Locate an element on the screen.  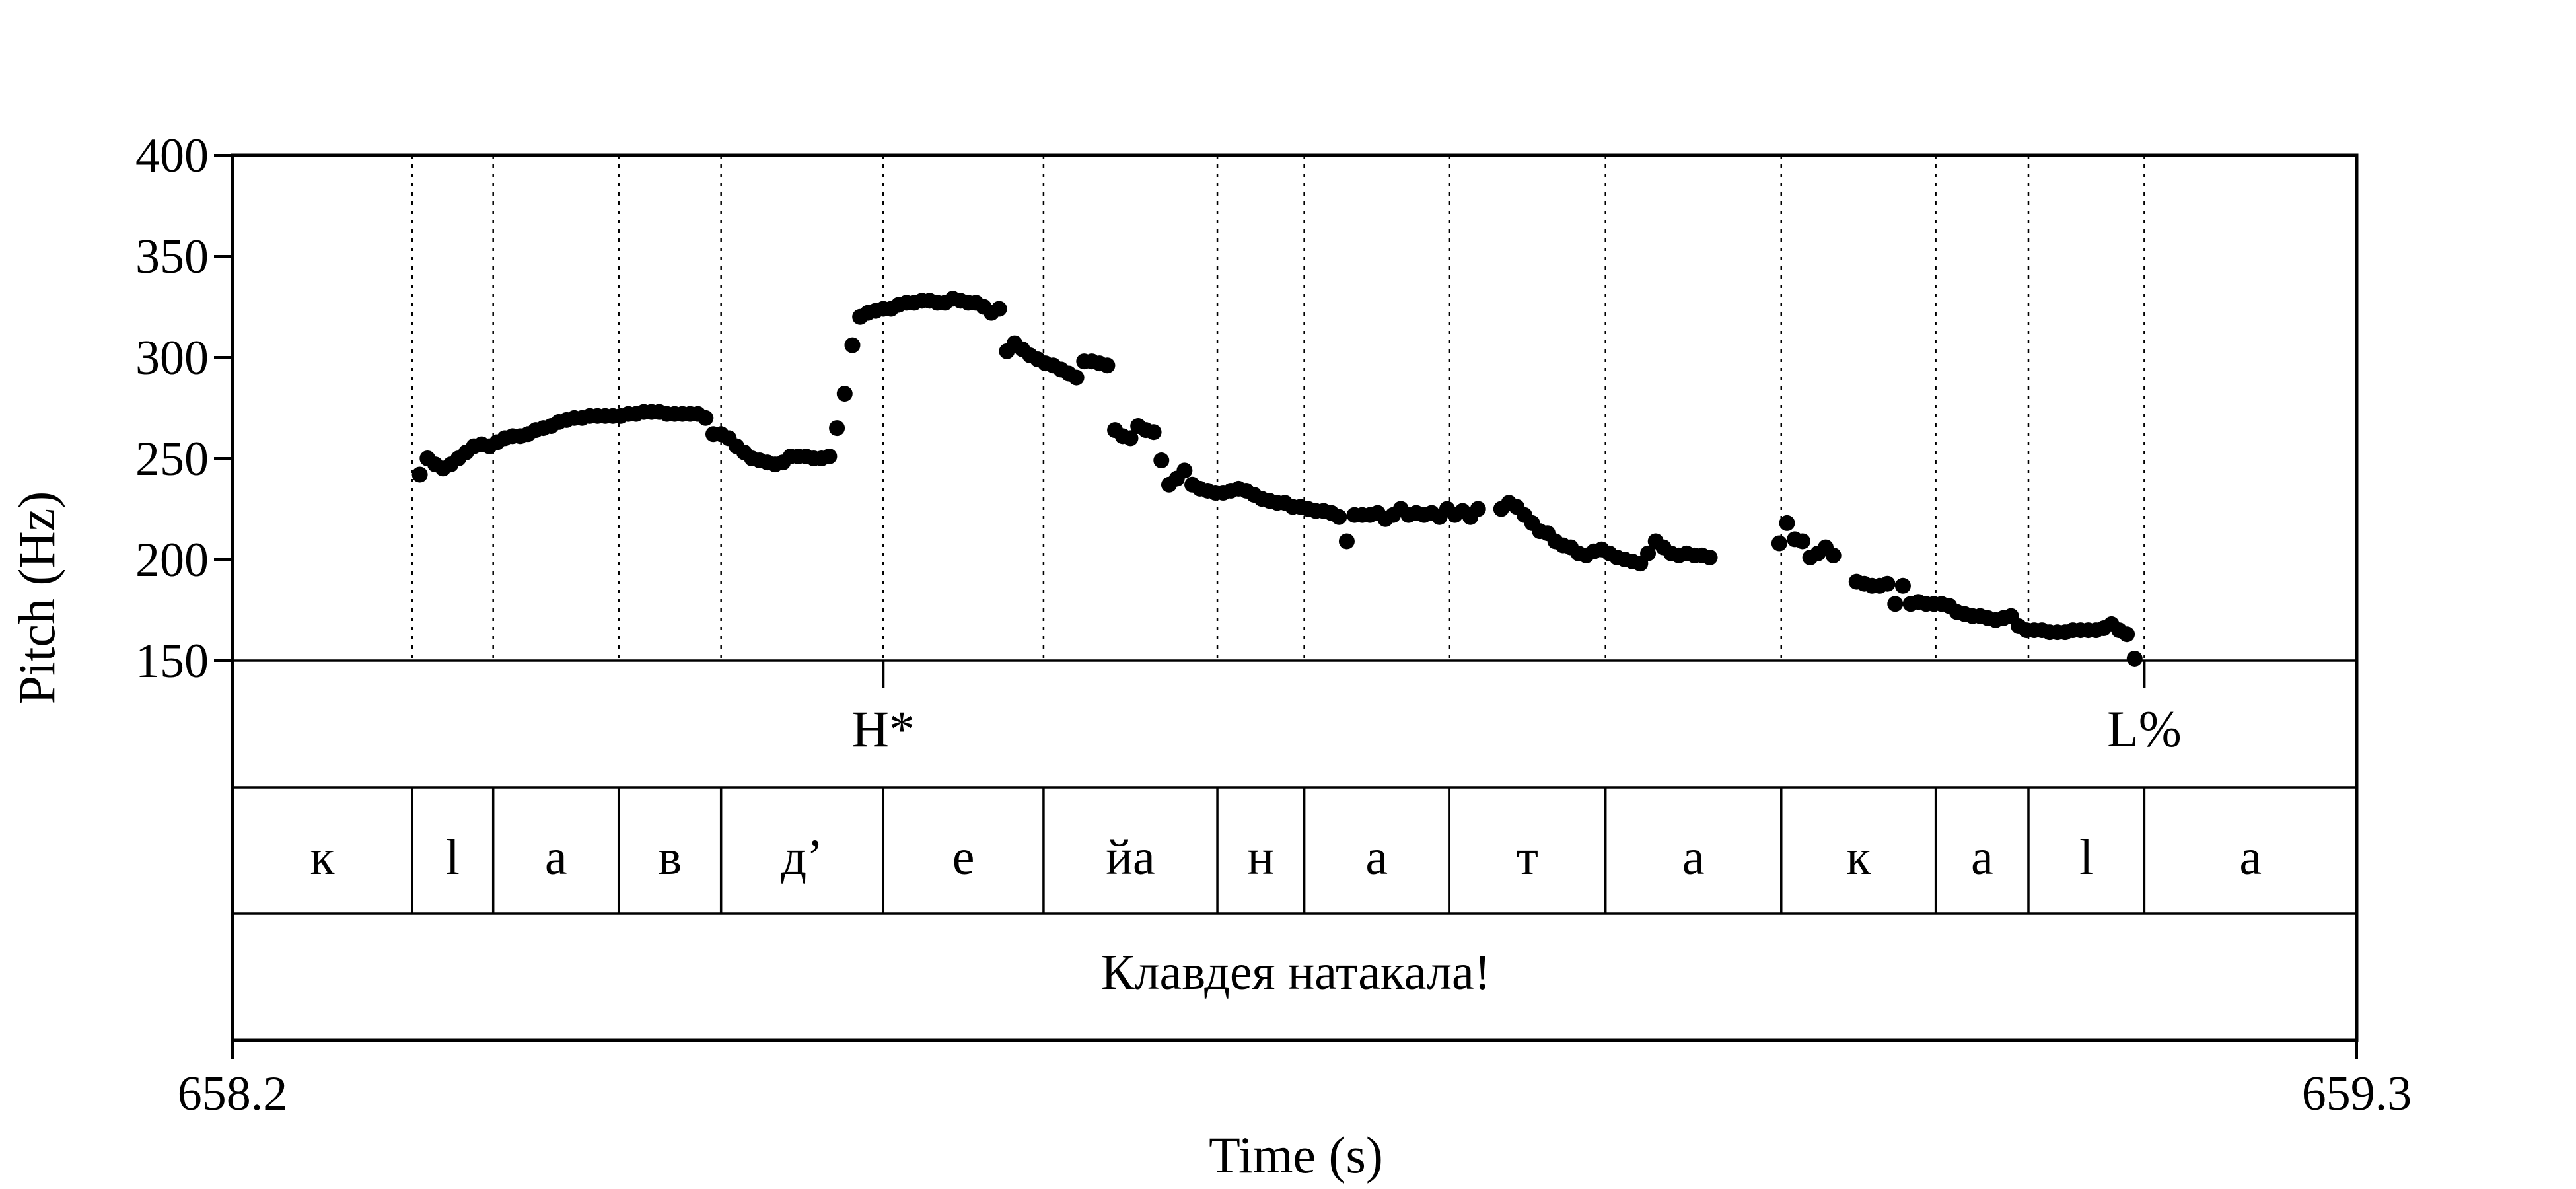
segment-label: йа is located at coordinates (1130, 857).